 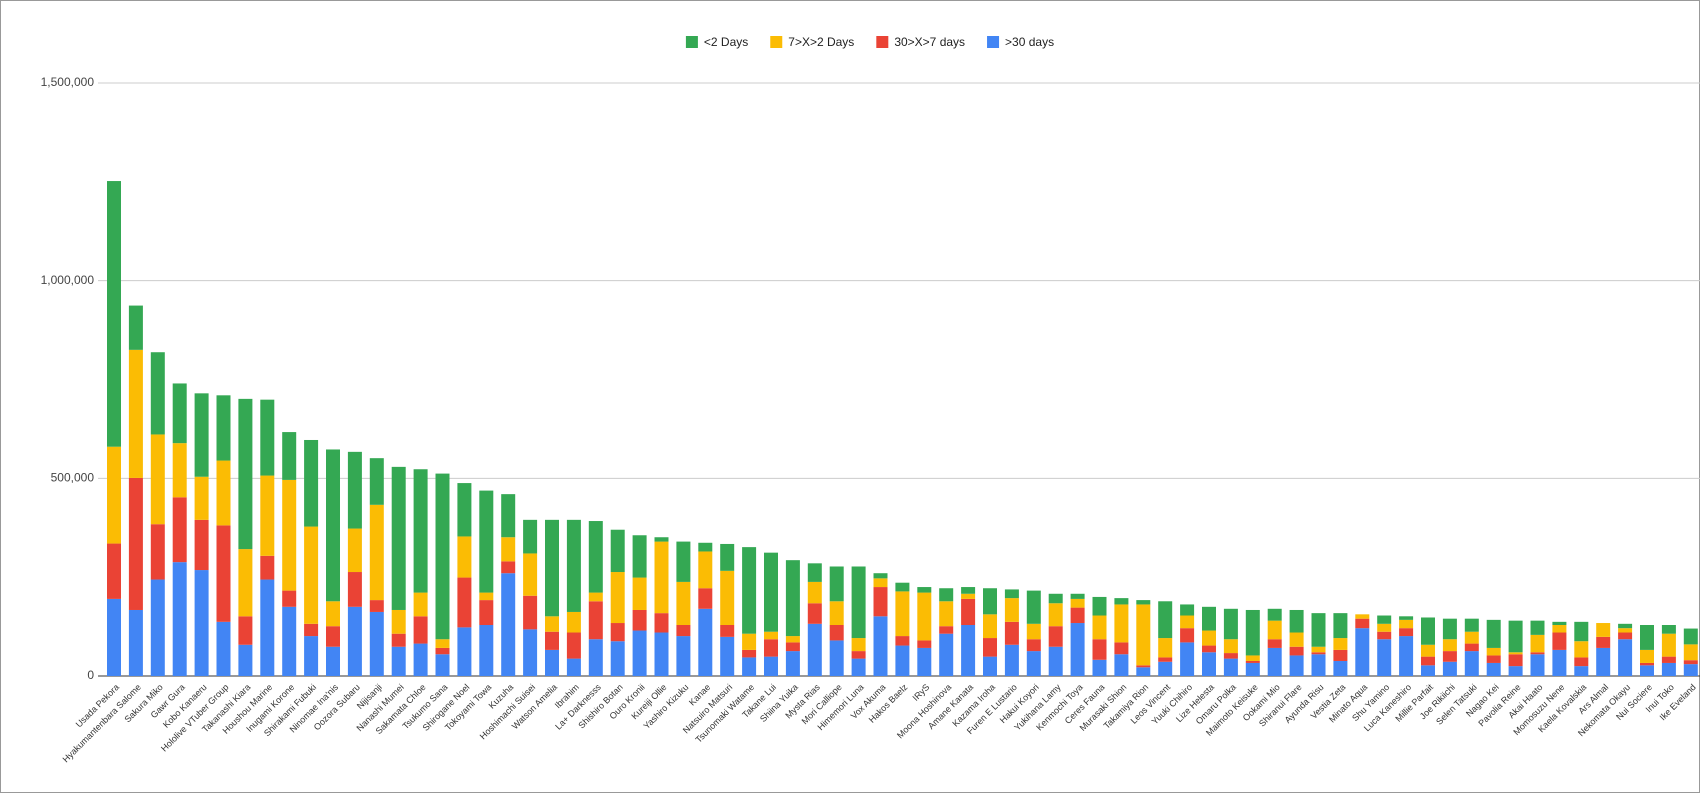 What do you see at coordinates (821, 42) in the screenshot?
I see `legend-label: 7>X>2 Days` at bounding box center [821, 42].